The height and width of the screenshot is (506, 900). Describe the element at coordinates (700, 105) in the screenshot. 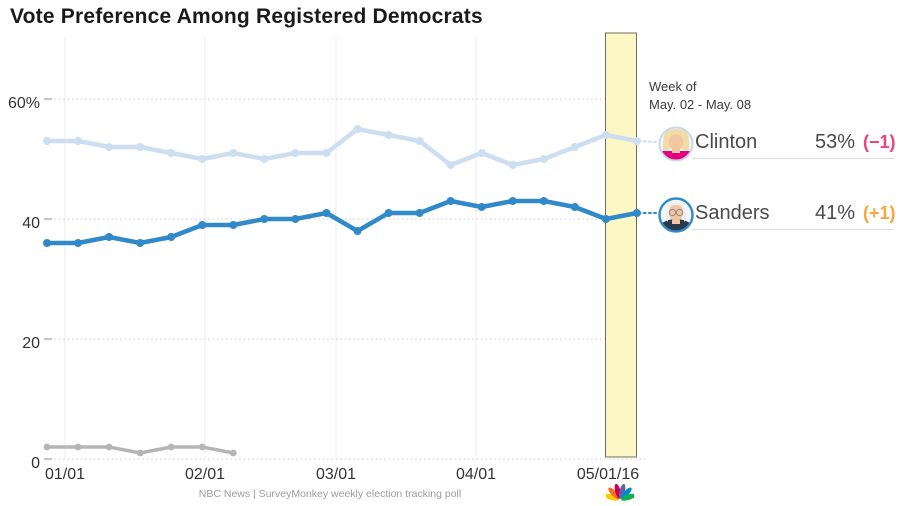

I see `week-of-line2: May. 02 - May. 08` at that location.